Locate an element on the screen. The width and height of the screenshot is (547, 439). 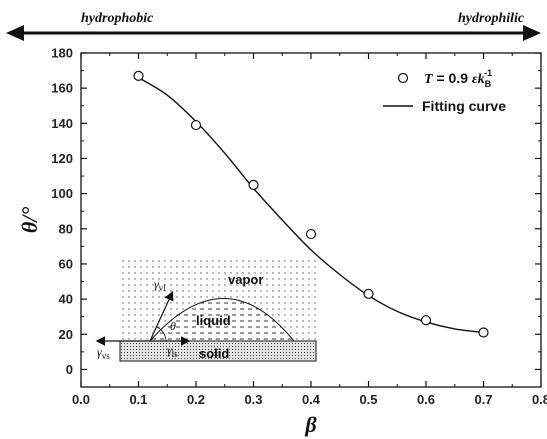
y-tick-label: 20 is located at coordinates (66, 334).